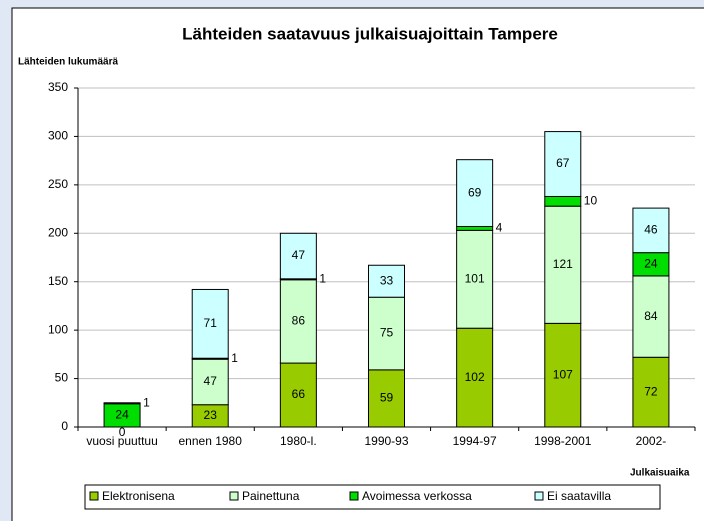 Image resolution: width=704 pixels, height=521 pixels. I want to click on x-tick-label: 1980-l., so click(298, 441).